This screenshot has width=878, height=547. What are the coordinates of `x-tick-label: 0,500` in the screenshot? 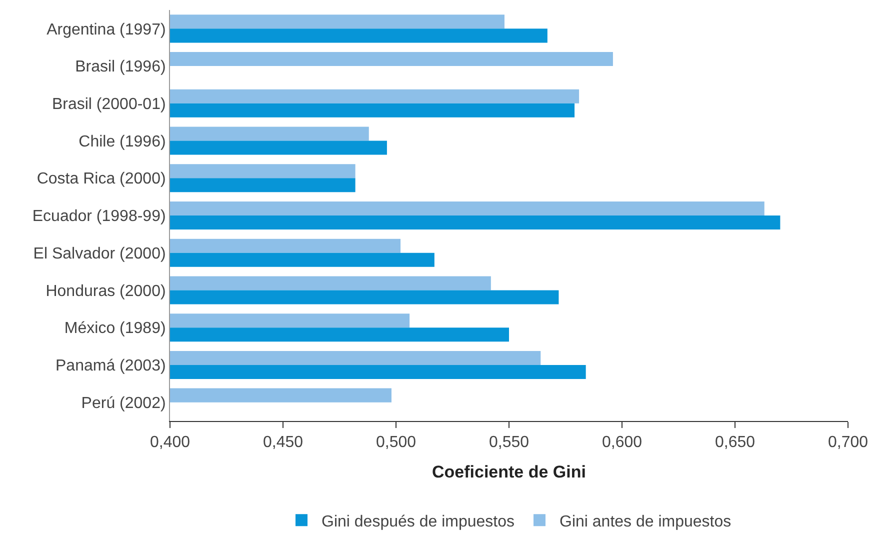 It's located at (396, 443).